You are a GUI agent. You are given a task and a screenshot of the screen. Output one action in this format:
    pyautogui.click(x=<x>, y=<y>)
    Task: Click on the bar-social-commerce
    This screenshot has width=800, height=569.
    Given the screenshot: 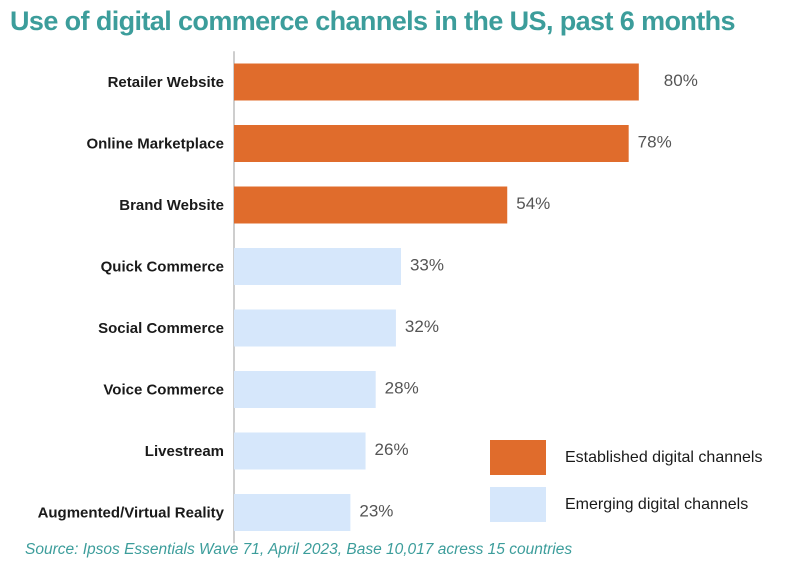 What is the action you would take?
    pyautogui.click(x=315, y=328)
    